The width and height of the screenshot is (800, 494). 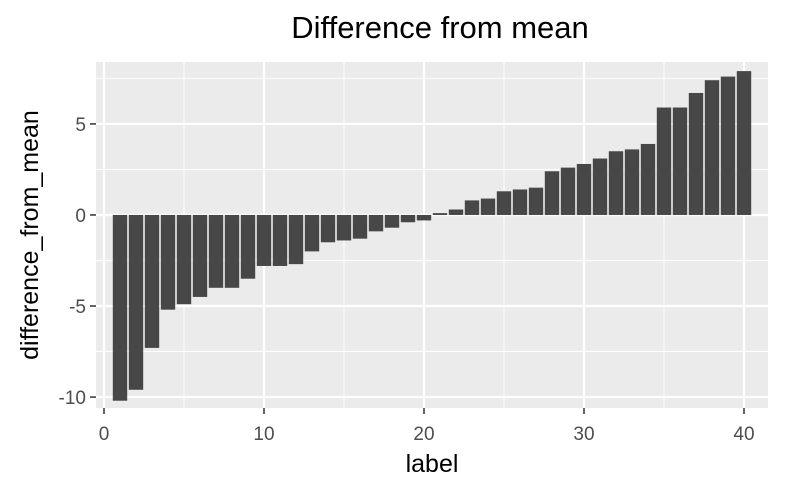 I want to click on x-tick-label: 0, so click(x=104, y=434).